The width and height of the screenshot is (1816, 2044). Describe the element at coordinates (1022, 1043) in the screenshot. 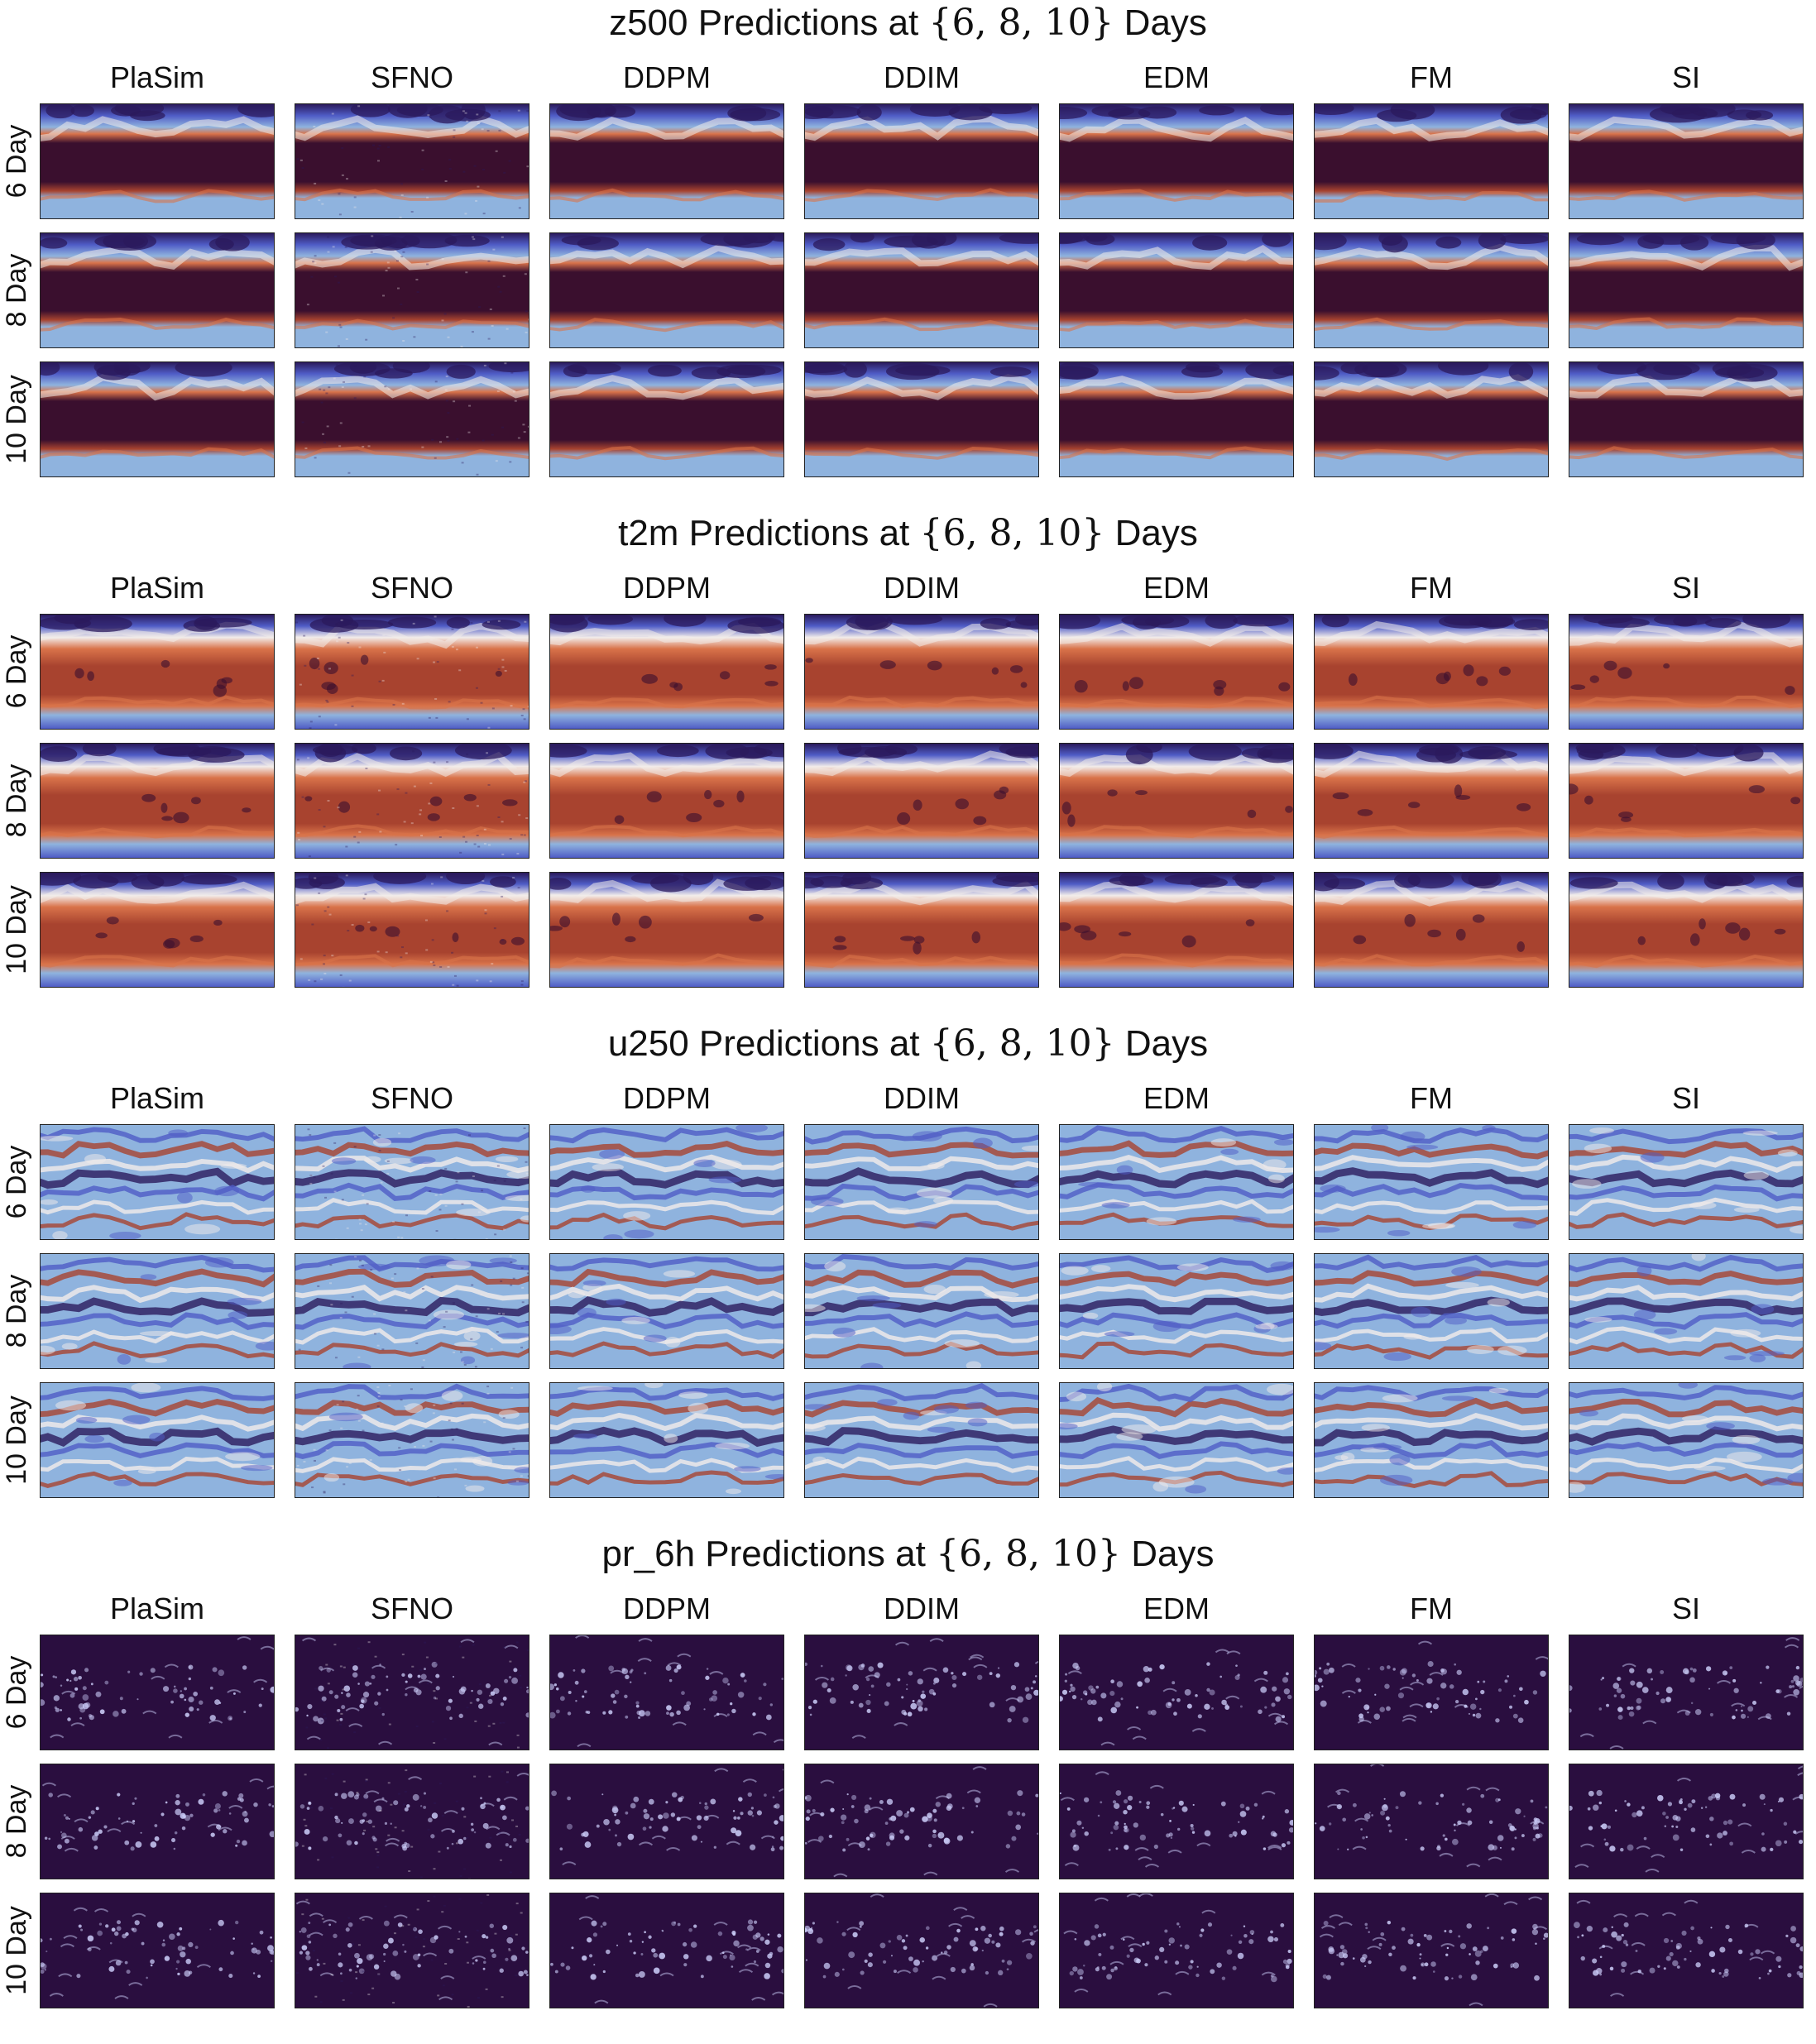

I see `title-math: {6, 8, 10}` at that location.